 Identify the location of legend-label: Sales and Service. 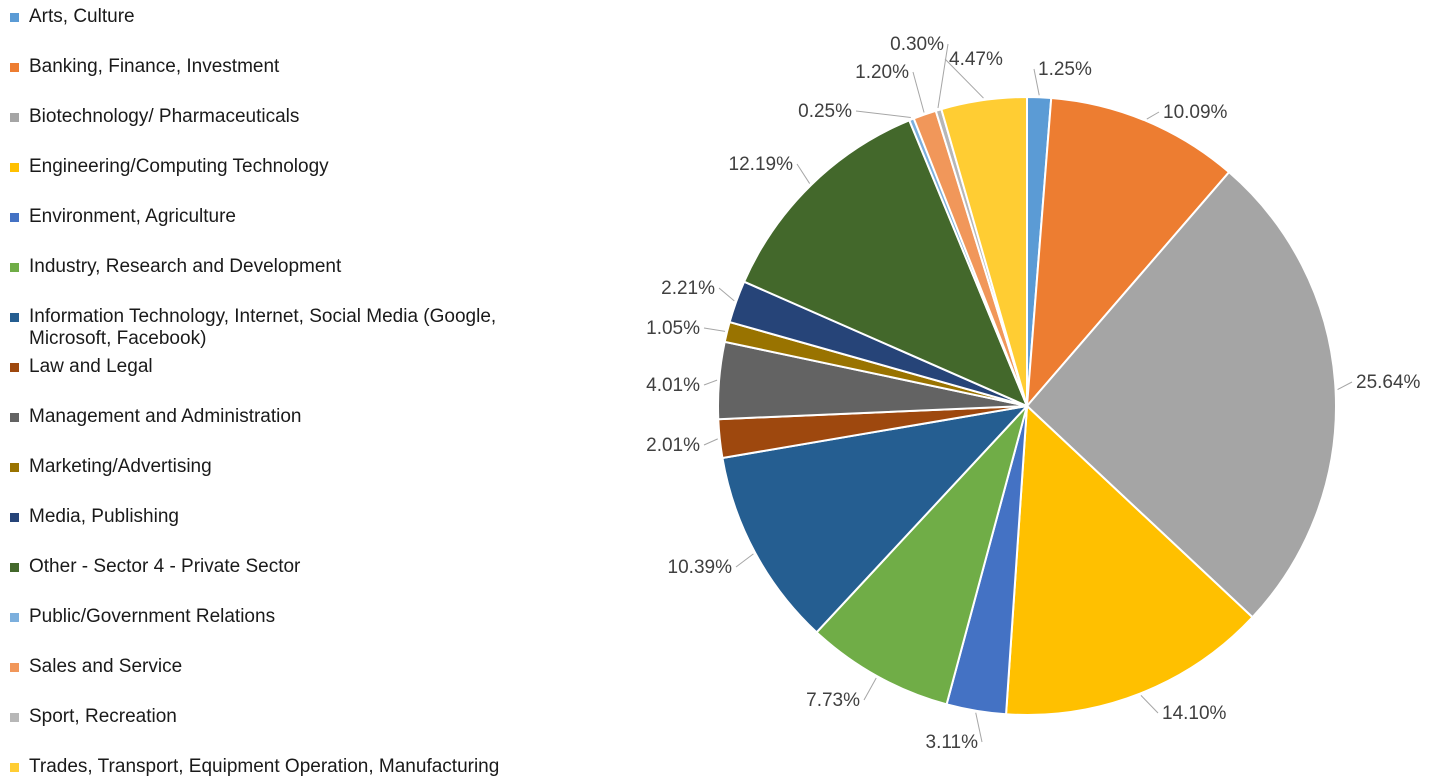
(106, 666).